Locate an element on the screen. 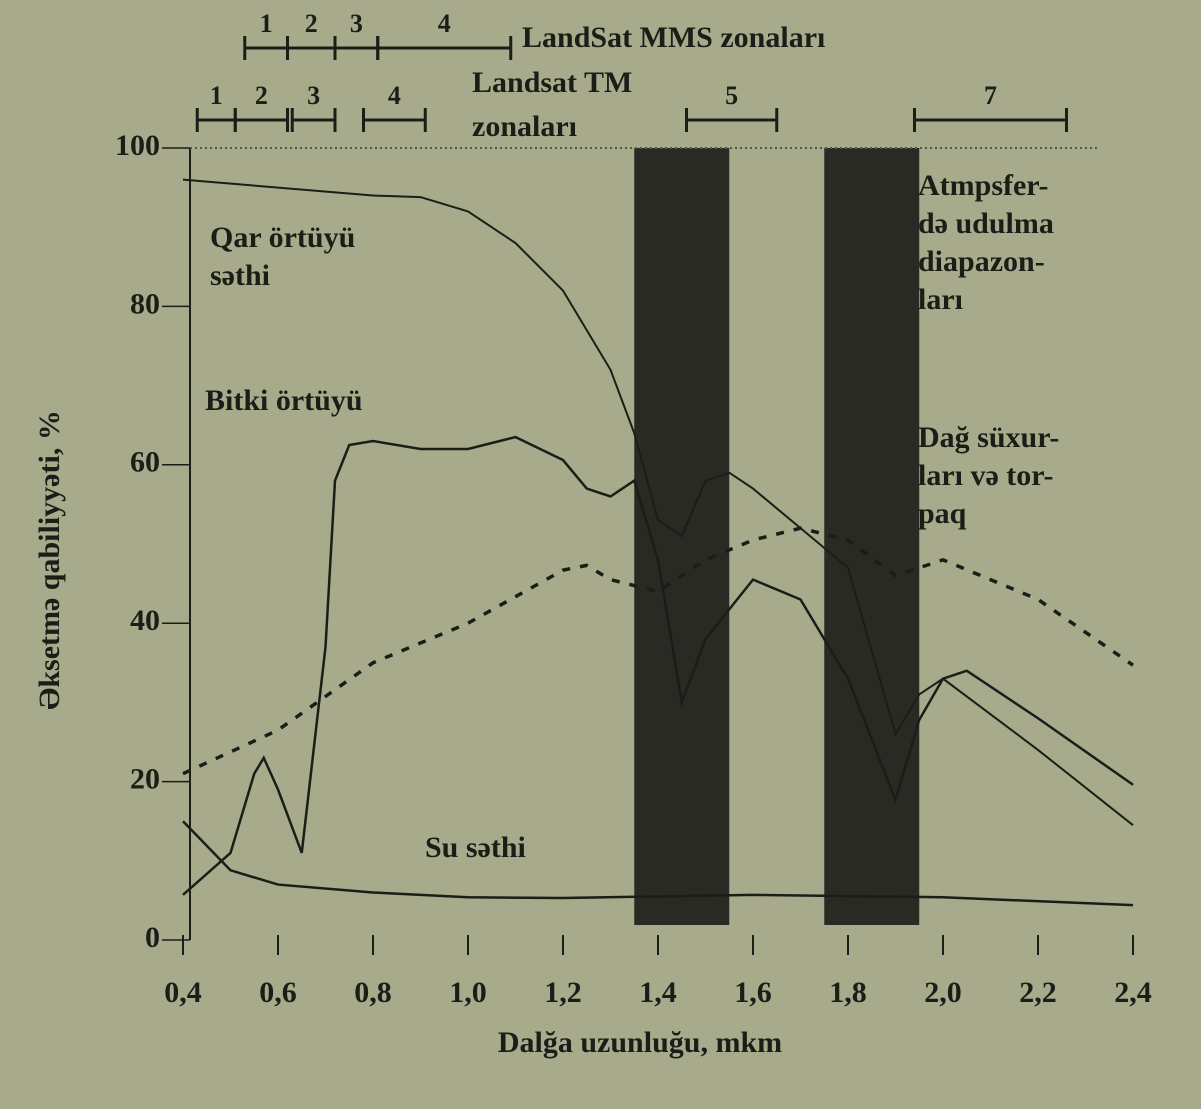  band-annotation: də udulma is located at coordinates (986, 223).